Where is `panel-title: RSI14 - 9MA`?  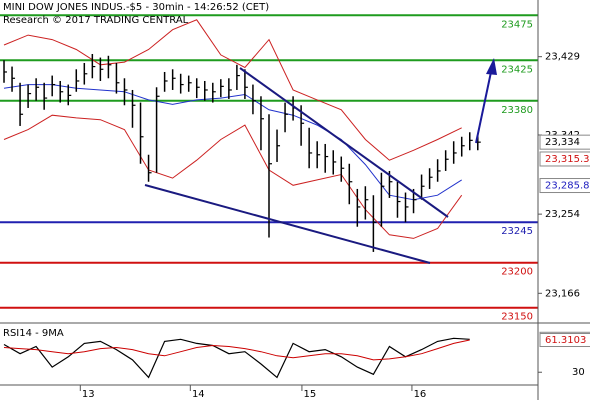 panel-title: RSI14 - 9MA is located at coordinates (33, 333).